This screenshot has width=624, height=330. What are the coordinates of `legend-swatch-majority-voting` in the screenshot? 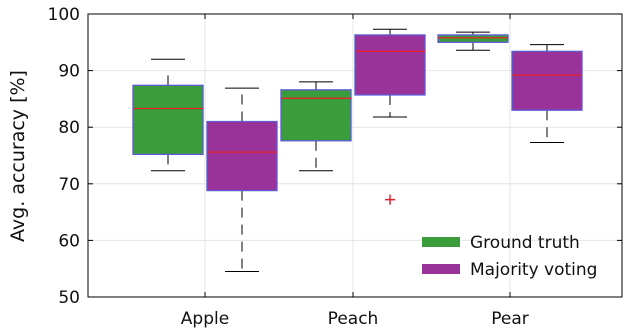 It's located at (441, 269).